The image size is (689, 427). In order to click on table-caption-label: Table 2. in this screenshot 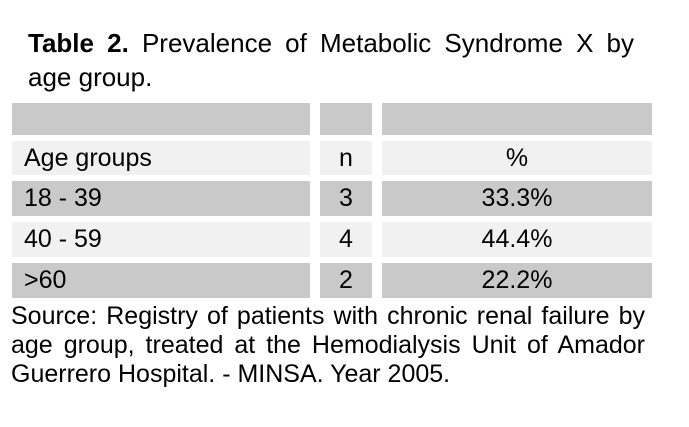, I will do `click(78, 43)`.